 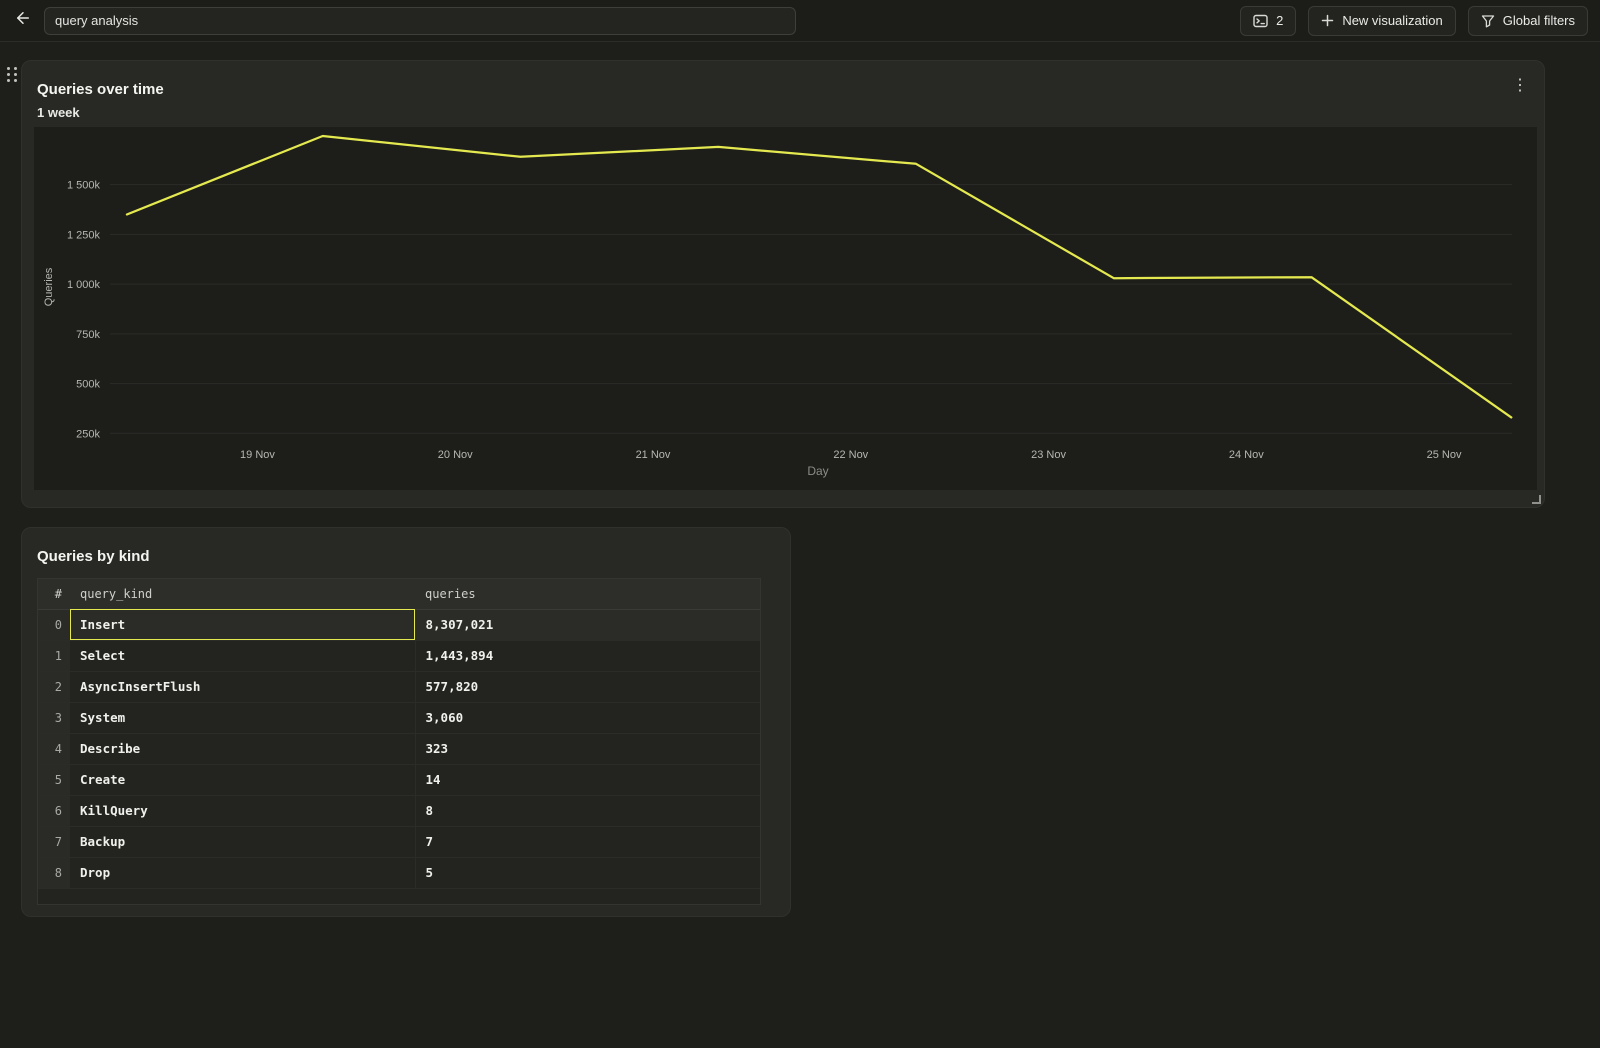 What do you see at coordinates (587, 779) in the screenshot?
I see `queries-cell: 14` at bounding box center [587, 779].